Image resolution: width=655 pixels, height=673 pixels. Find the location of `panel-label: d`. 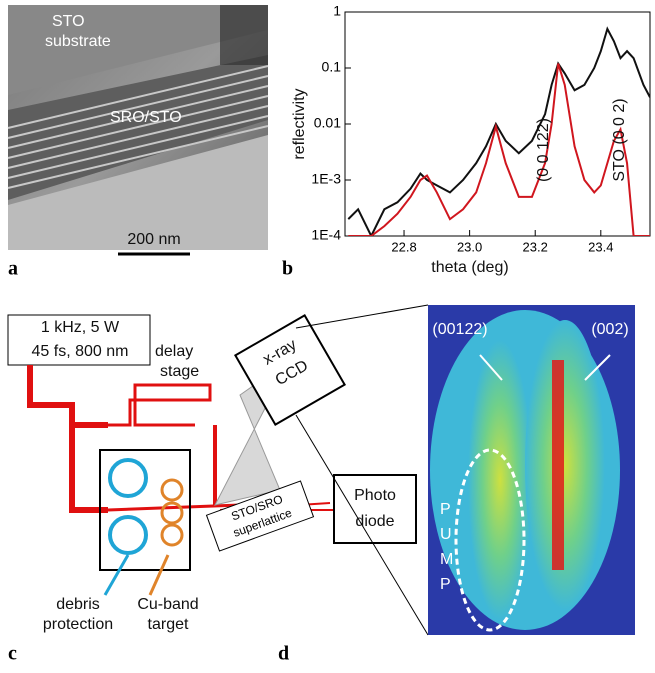

panel-label: d is located at coordinates (283, 654).